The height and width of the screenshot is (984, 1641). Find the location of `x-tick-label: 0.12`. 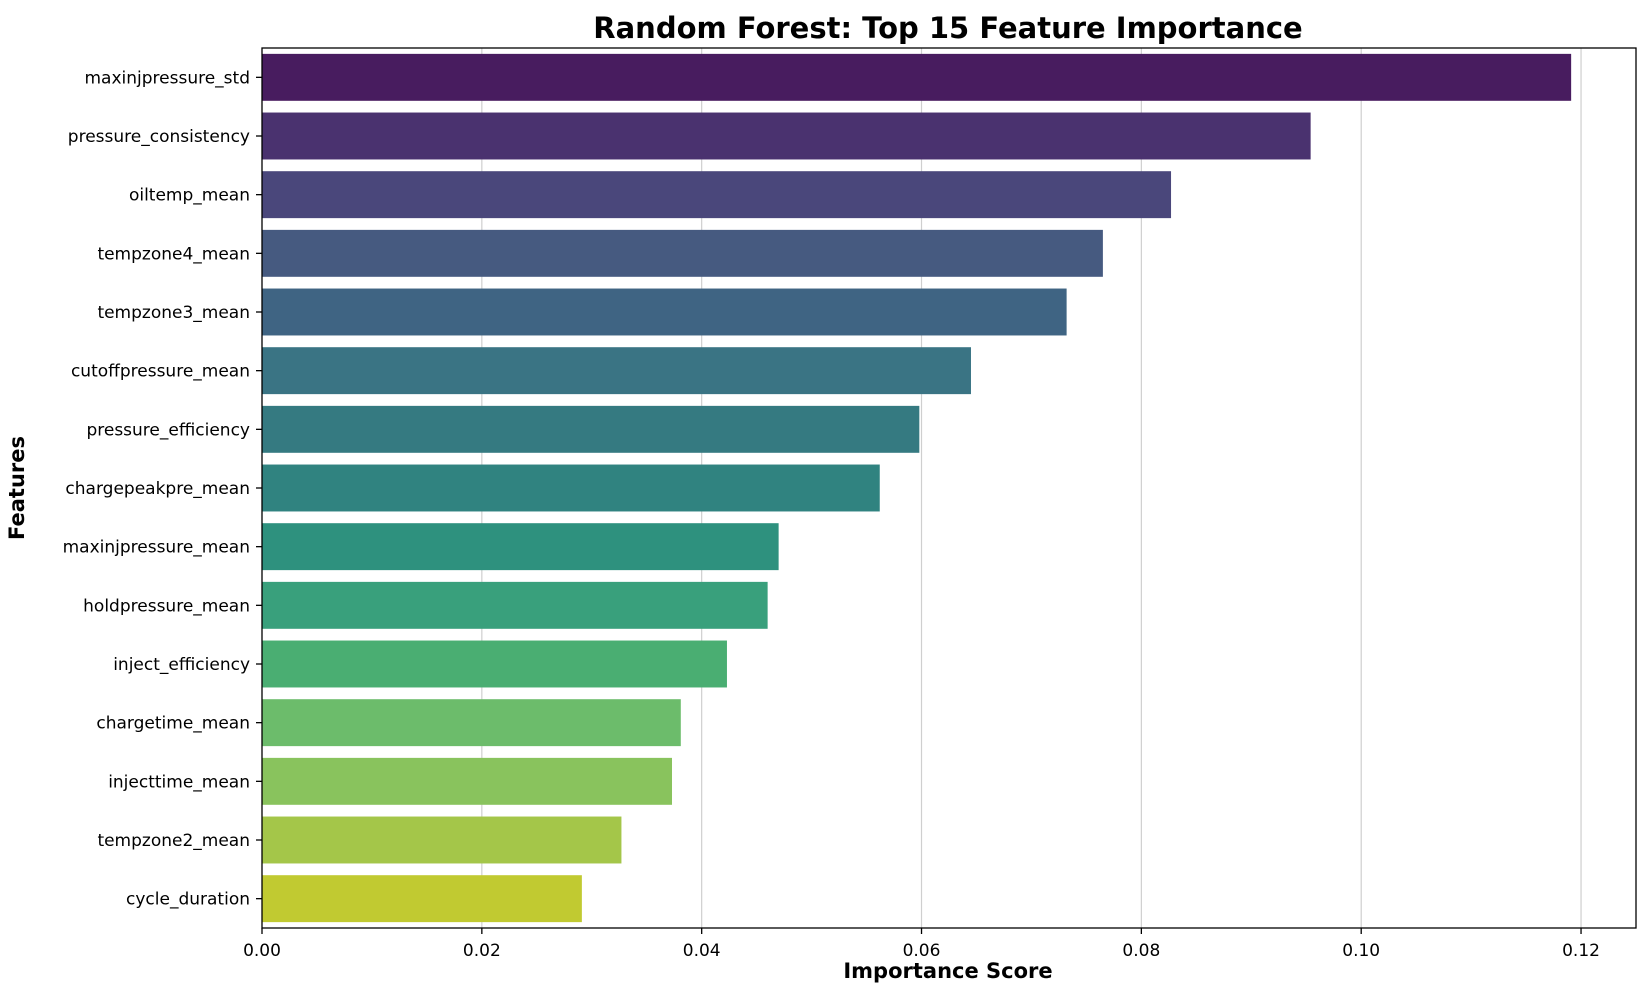

x-tick-label: 0.12 is located at coordinates (1581, 951).